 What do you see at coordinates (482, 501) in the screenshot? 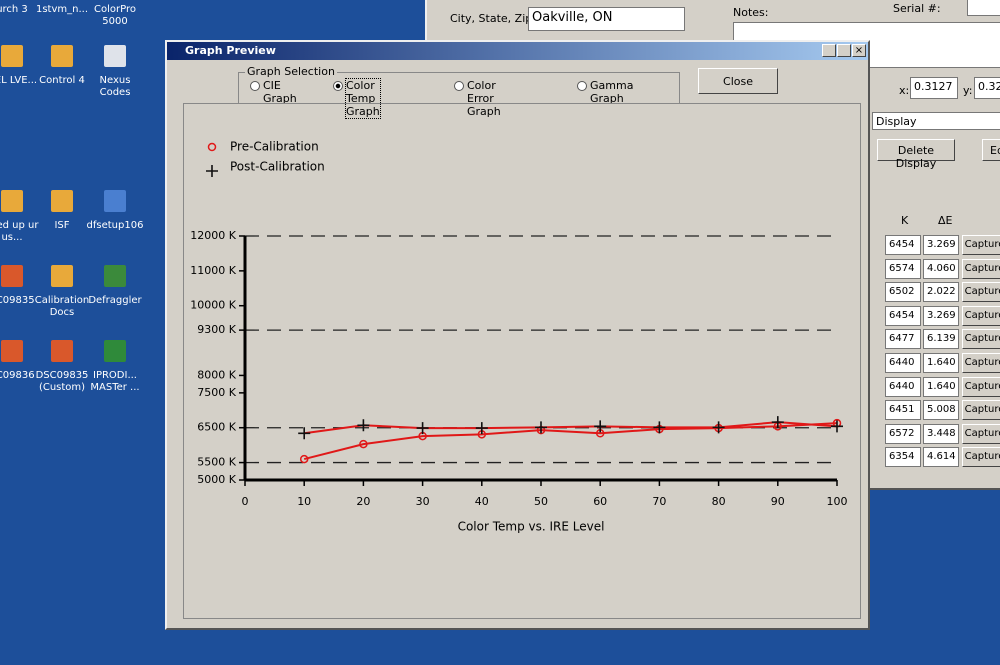
I see `x-tick-label: 40` at bounding box center [482, 501].